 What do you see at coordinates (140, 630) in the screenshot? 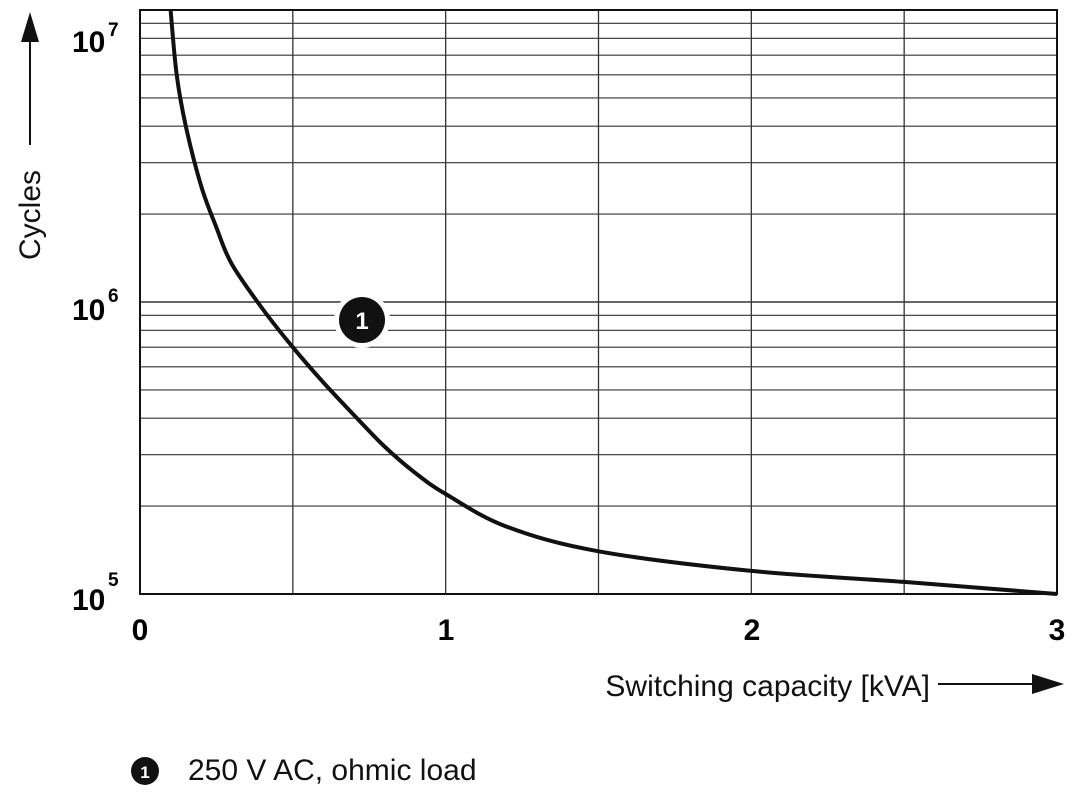
I see `x-tick-label-0: 0` at bounding box center [140, 630].